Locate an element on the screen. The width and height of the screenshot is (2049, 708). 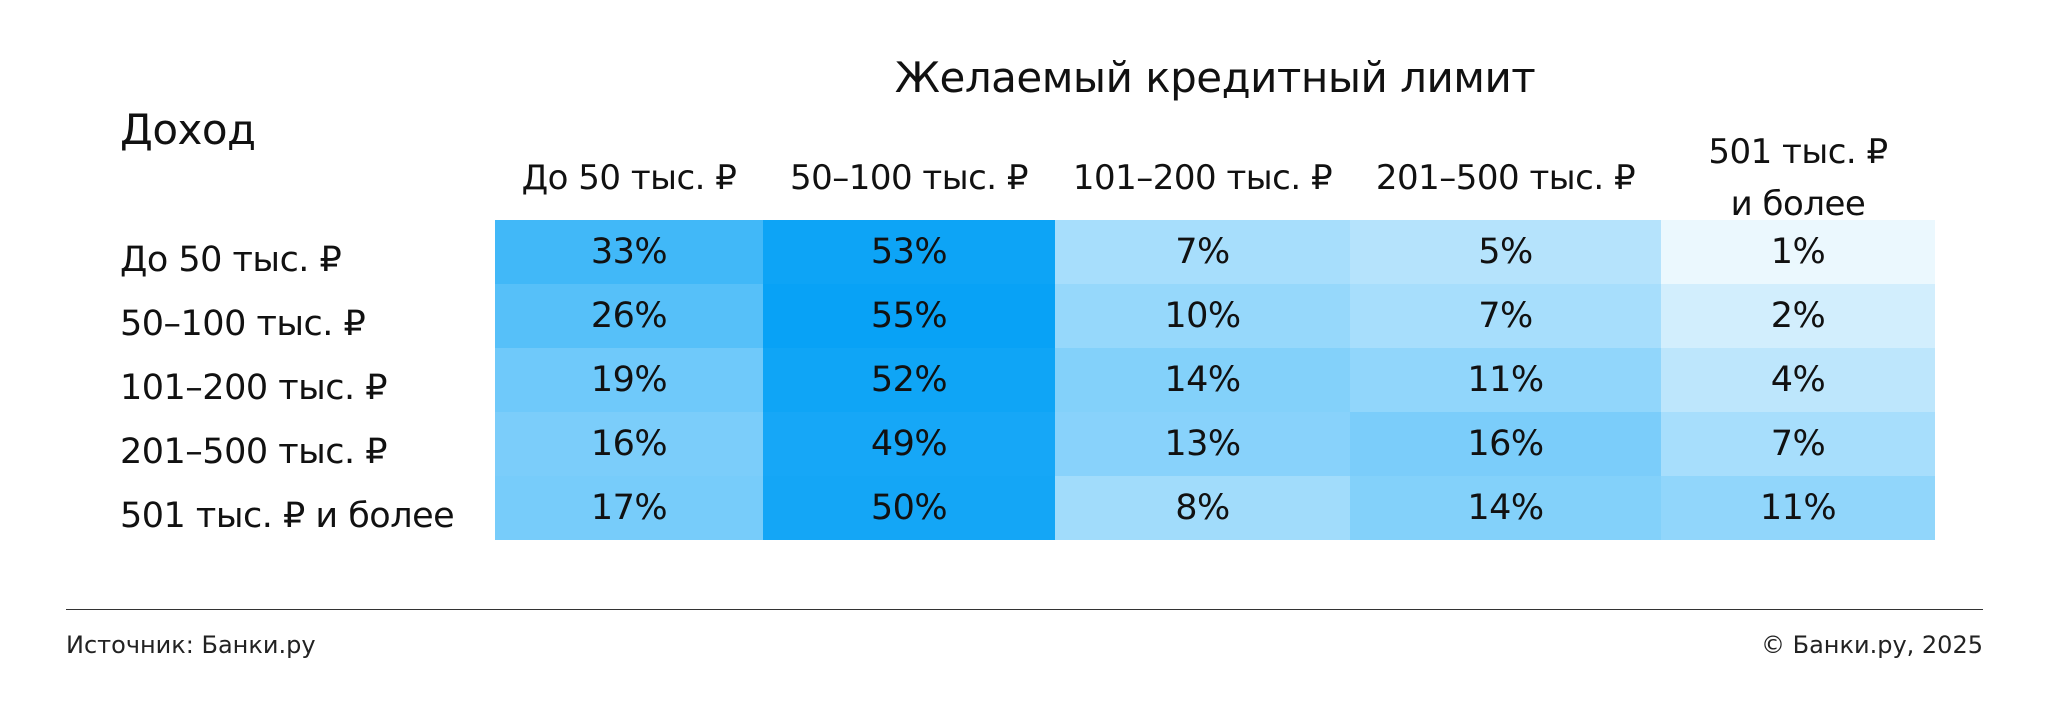
row-label: 101–200 тыс. ₽ is located at coordinates (254, 388).